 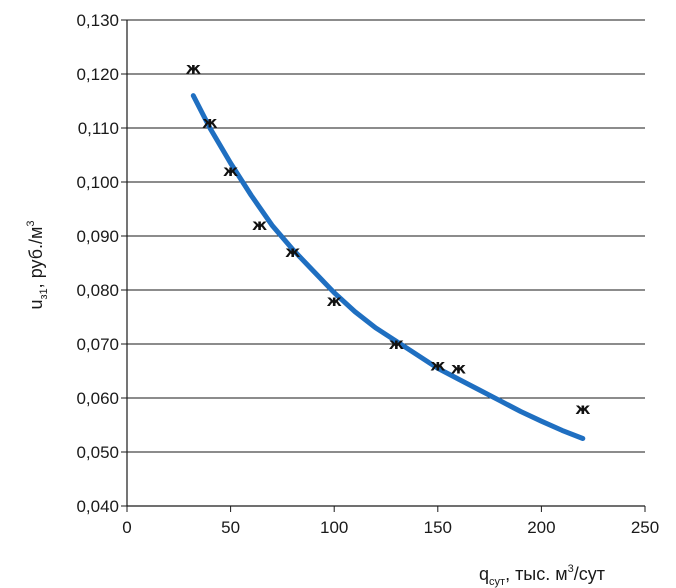 What do you see at coordinates (97, 290) in the screenshot?
I see `y-tick-label: 0,080` at bounding box center [97, 290].